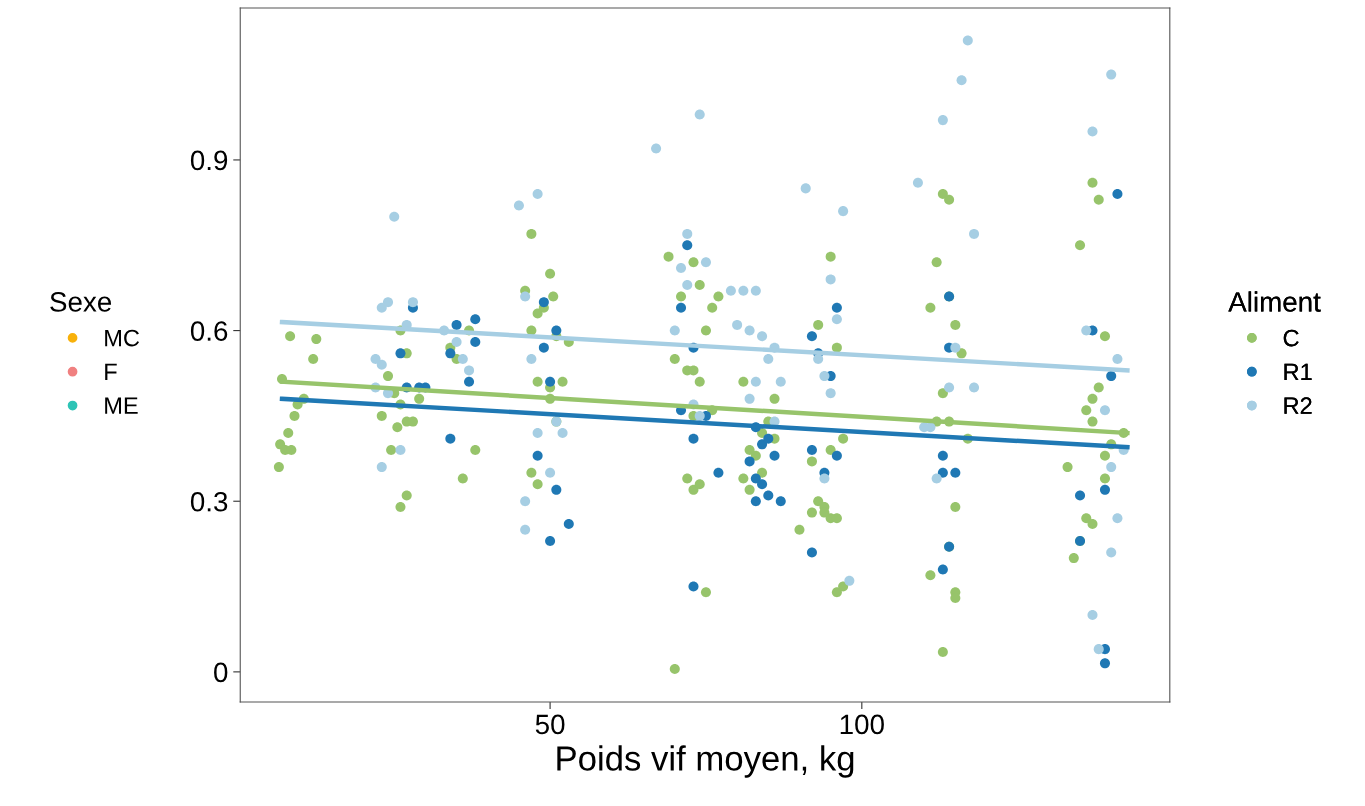  What do you see at coordinates (1298, 405) in the screenshot?
I see `legend-label: R2` at bounding box center [1298, 405].